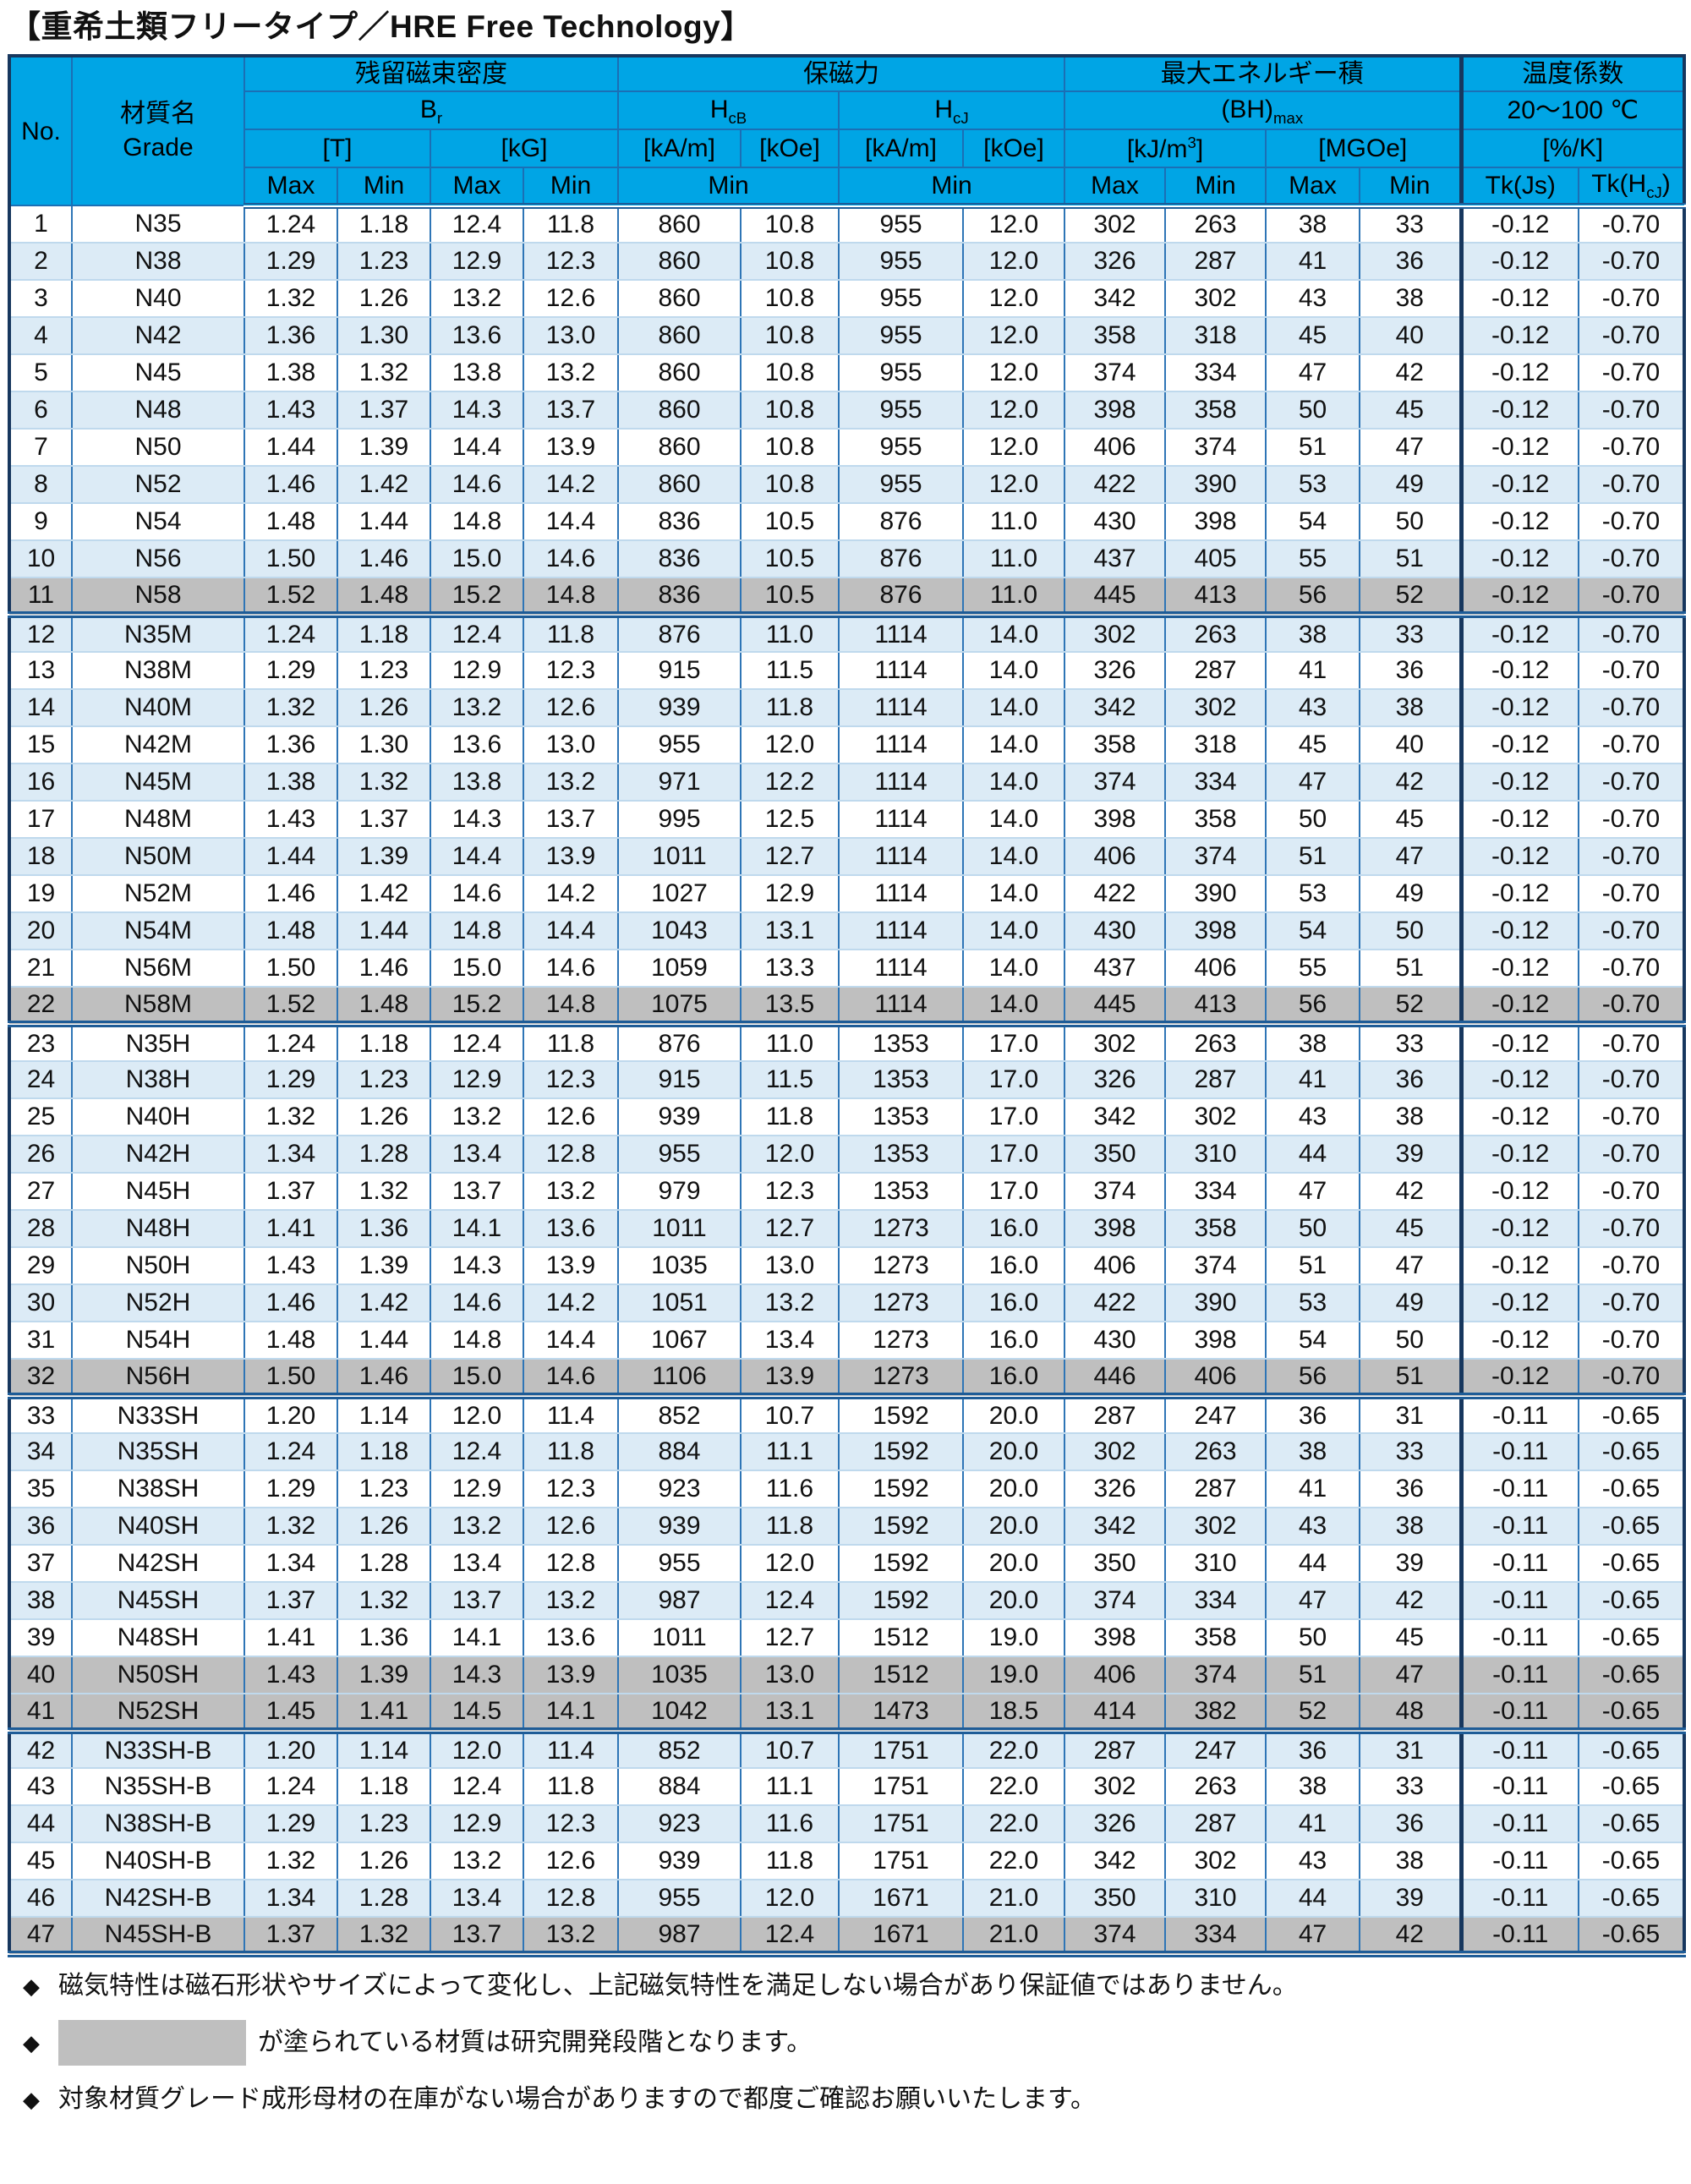  What do you see at coordinates (790, 299) in the screenshot?
I see `cell-hcb_koe: 10.8` at bounding box center [790, 299].